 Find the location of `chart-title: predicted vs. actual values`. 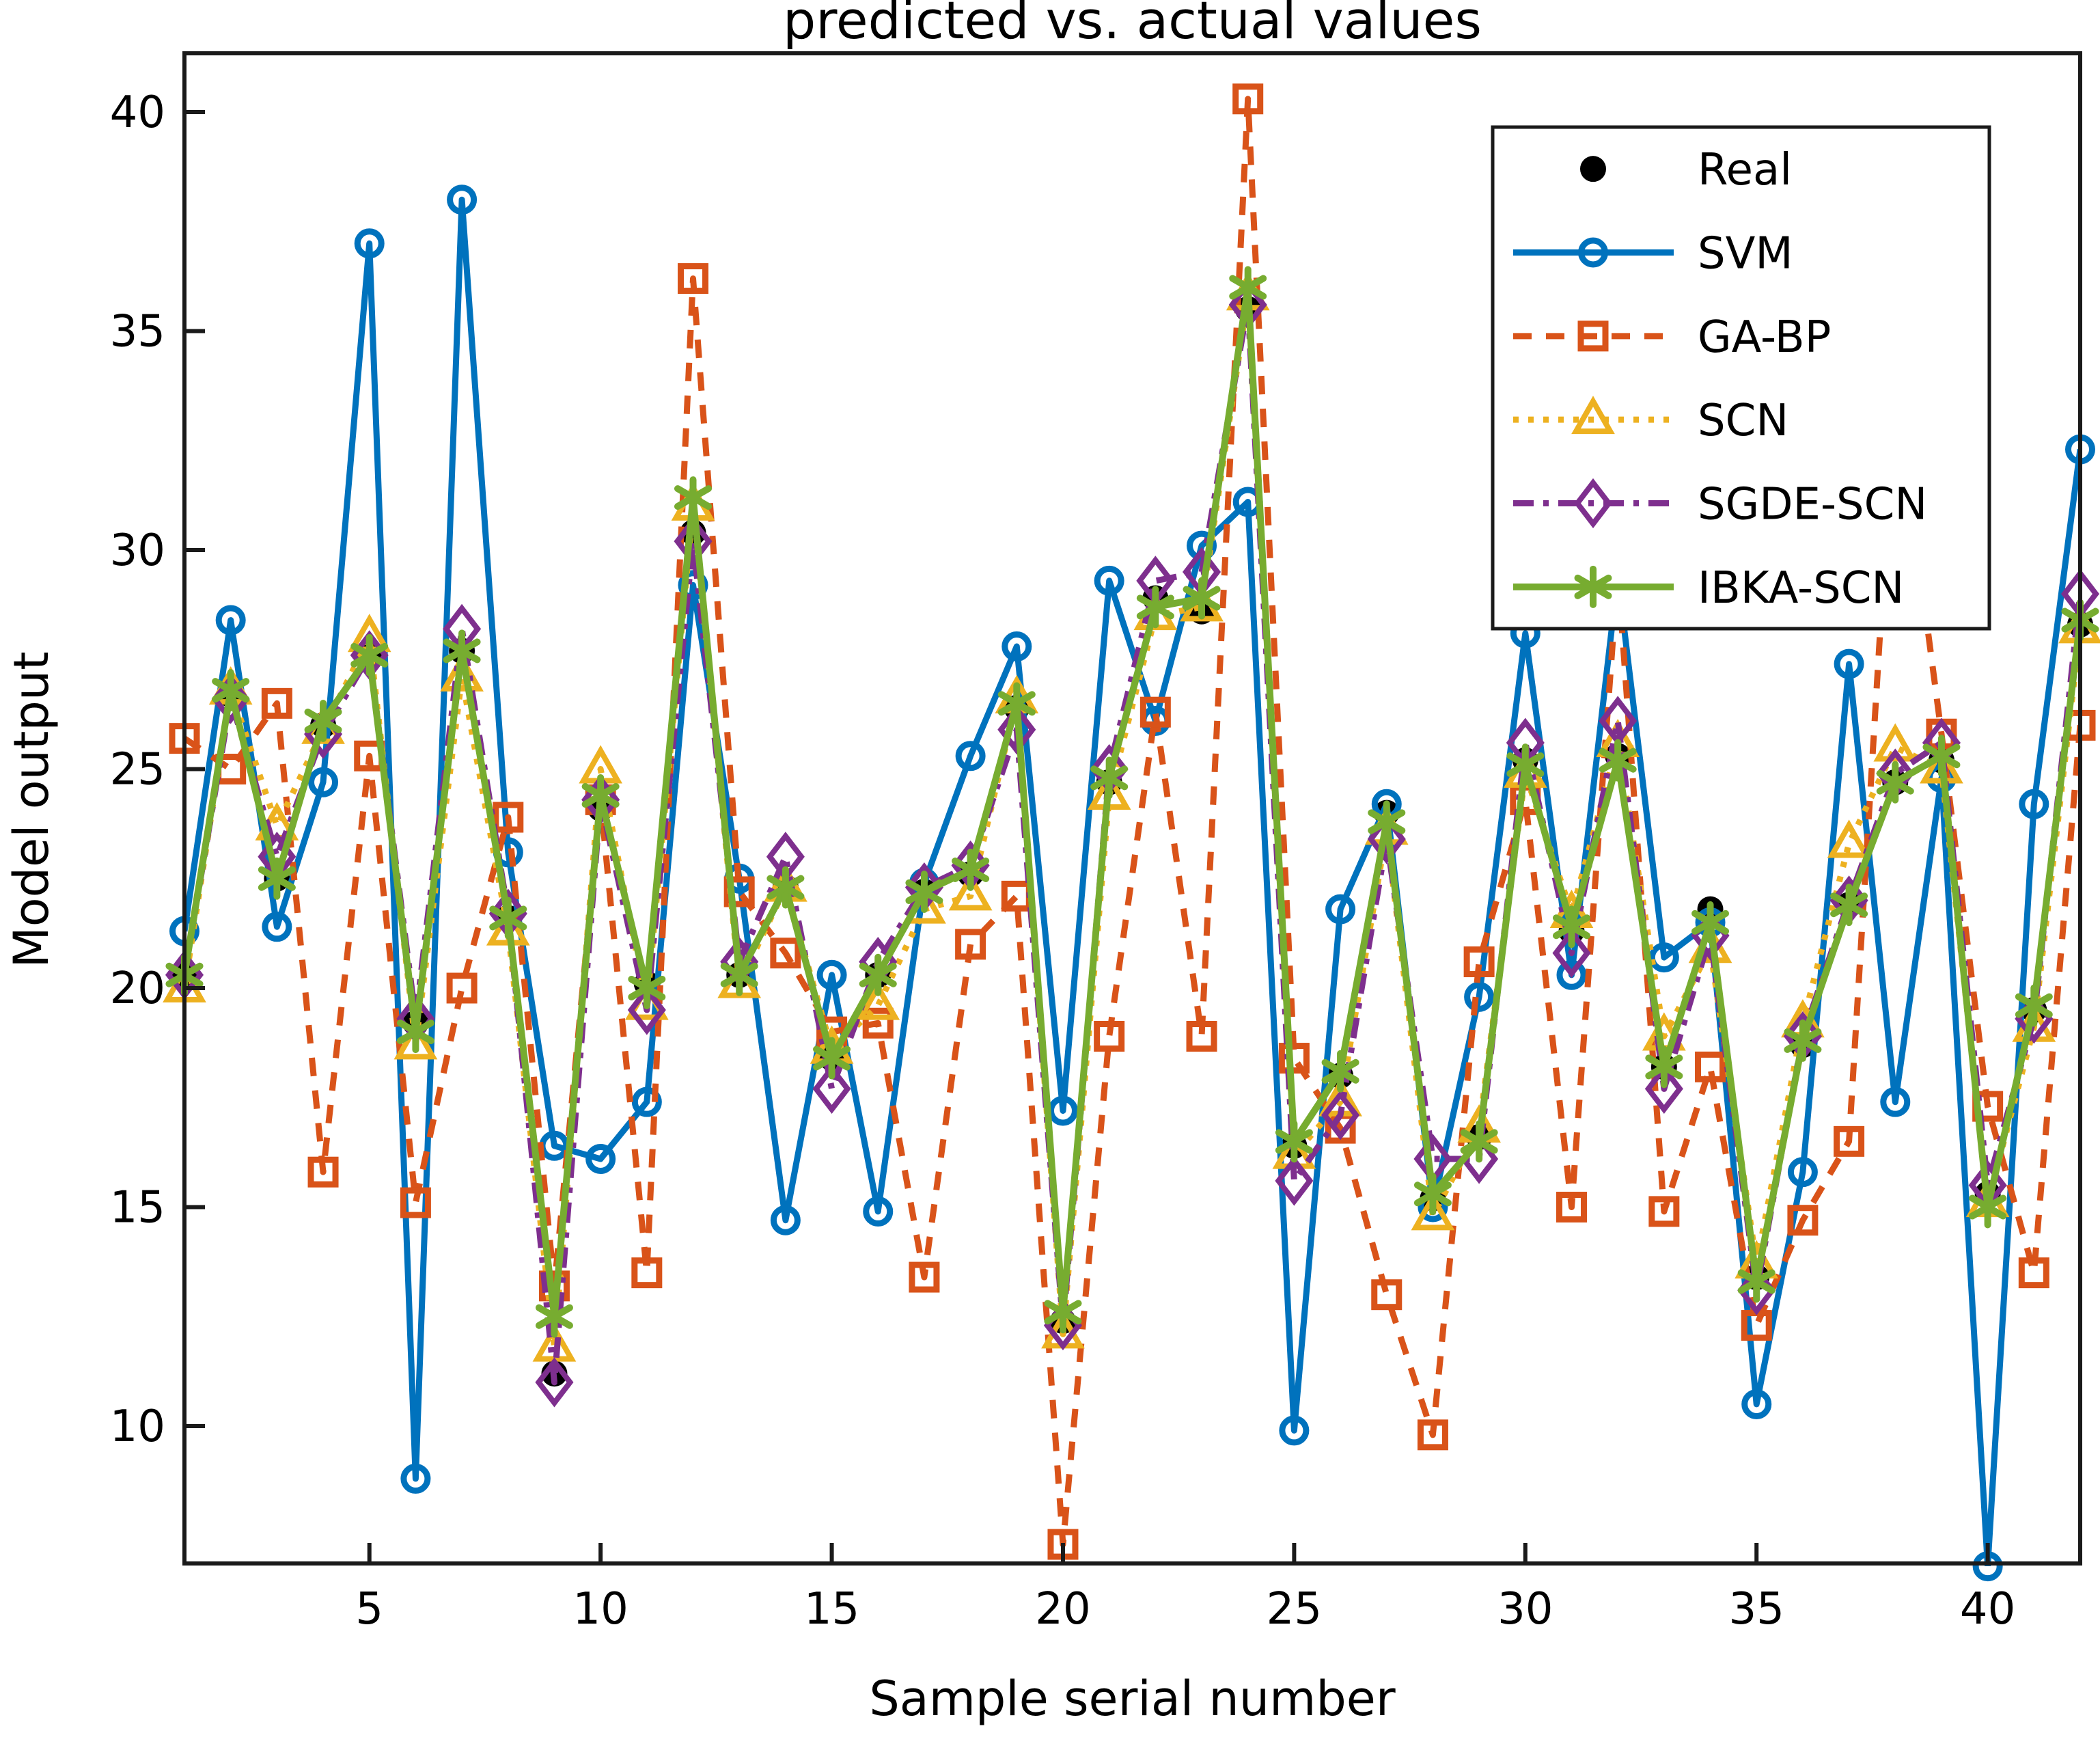

chart-title: predicted vs. actual values is located at coordinates (1132, 25).